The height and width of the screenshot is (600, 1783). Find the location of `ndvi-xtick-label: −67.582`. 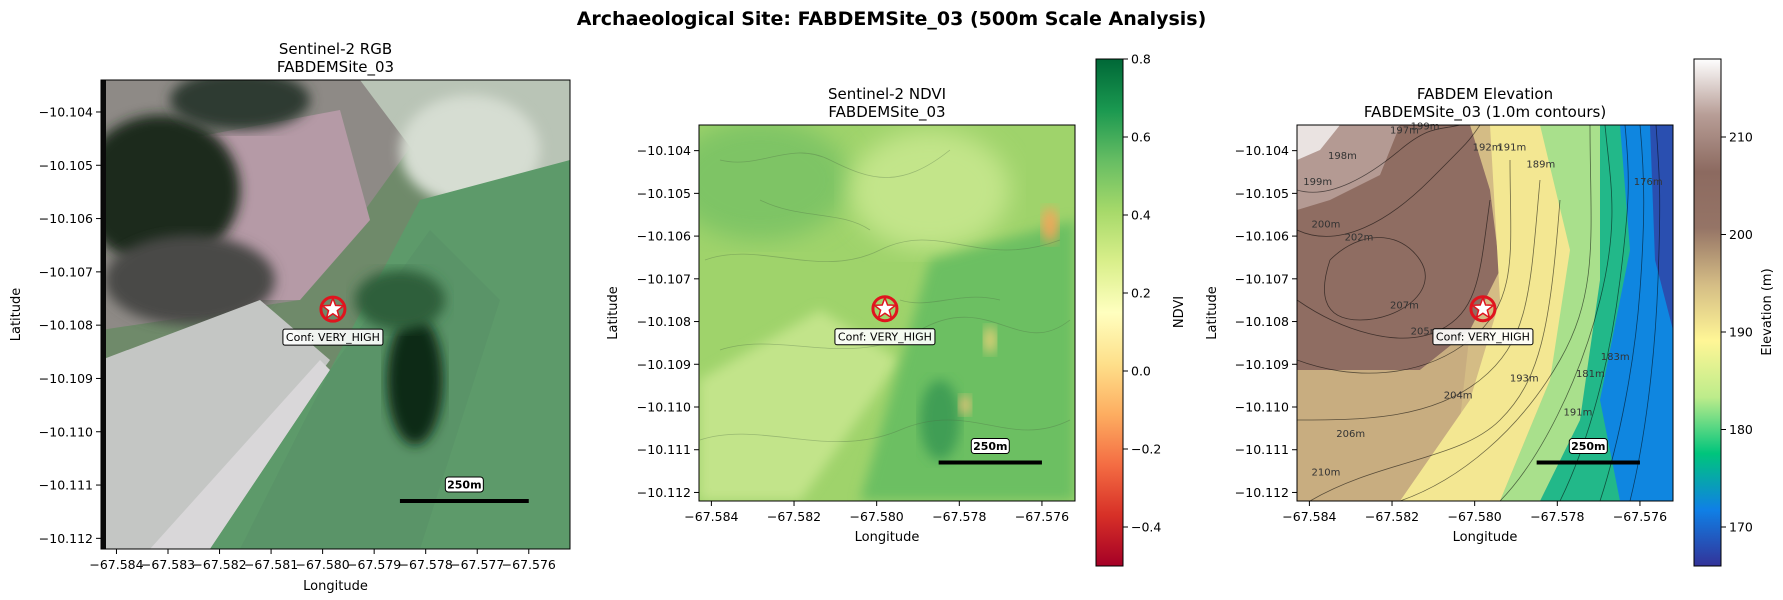

ndvi-xtick-label: −67.582 is located at coordinates (794, 516).